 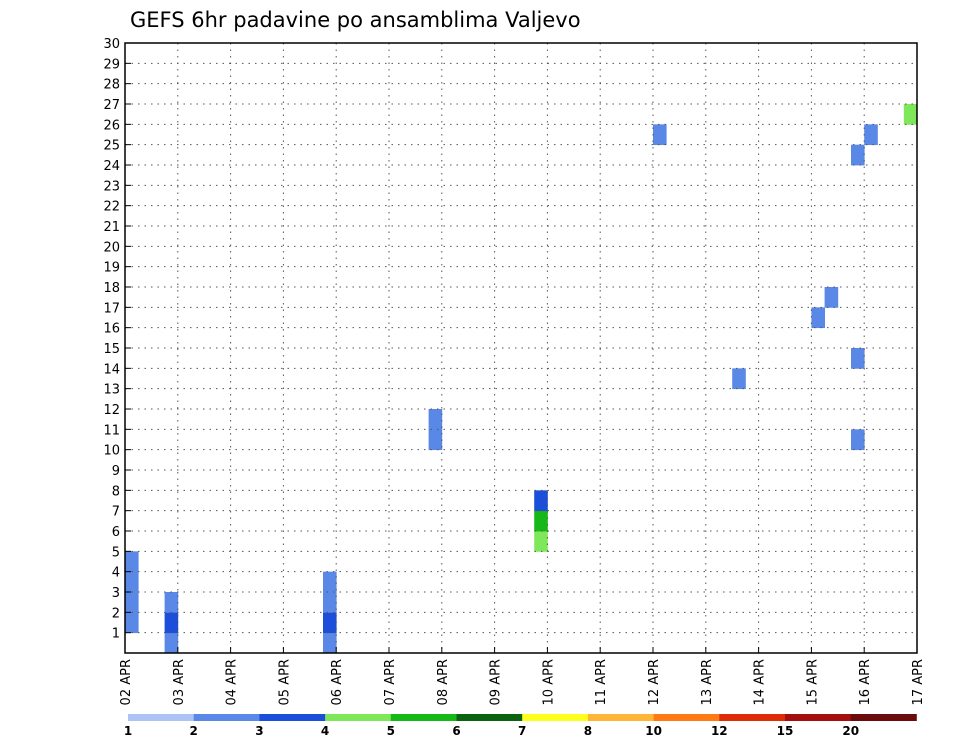 I want to click on y-tick-label: 24, so click(x=111, y=166).